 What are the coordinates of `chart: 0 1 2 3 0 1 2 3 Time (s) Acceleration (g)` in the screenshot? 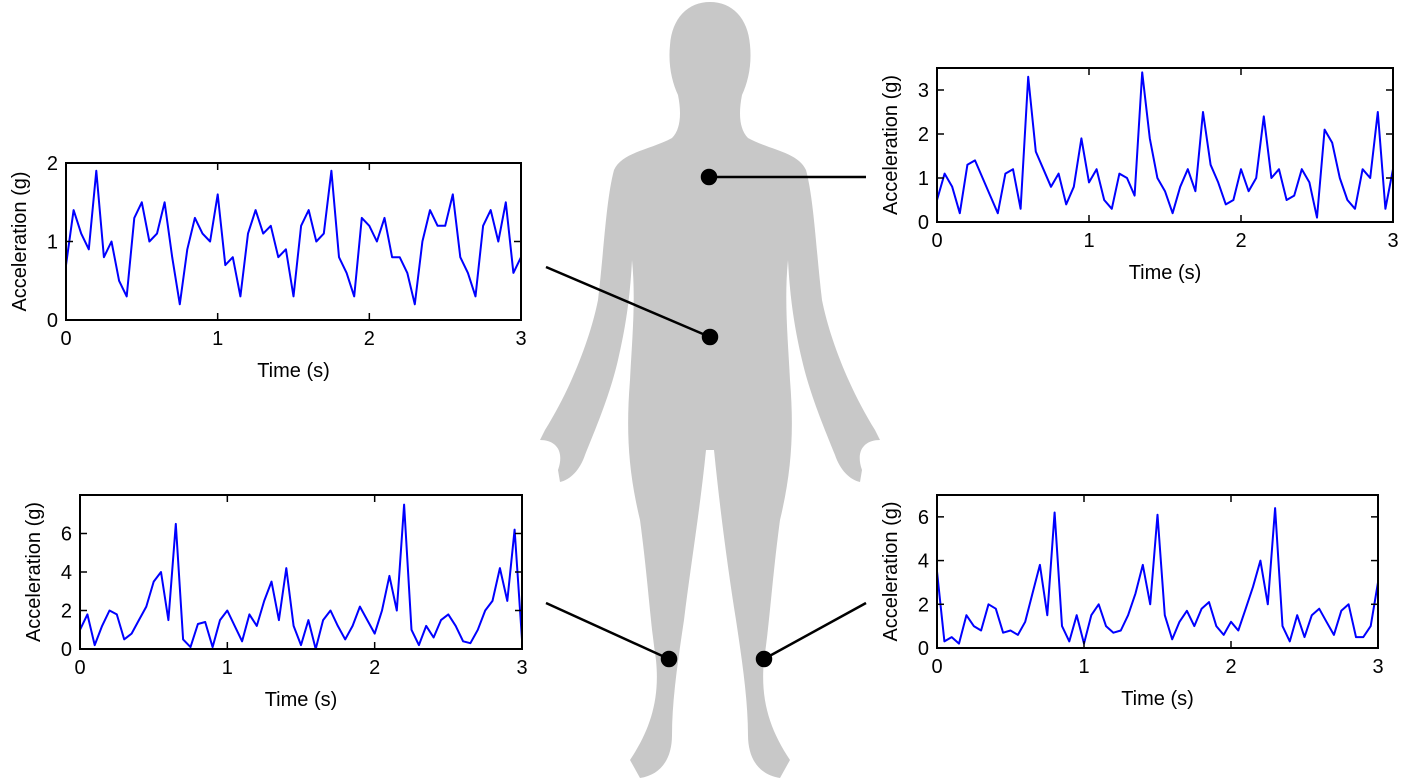 It's located at (1139, 175).